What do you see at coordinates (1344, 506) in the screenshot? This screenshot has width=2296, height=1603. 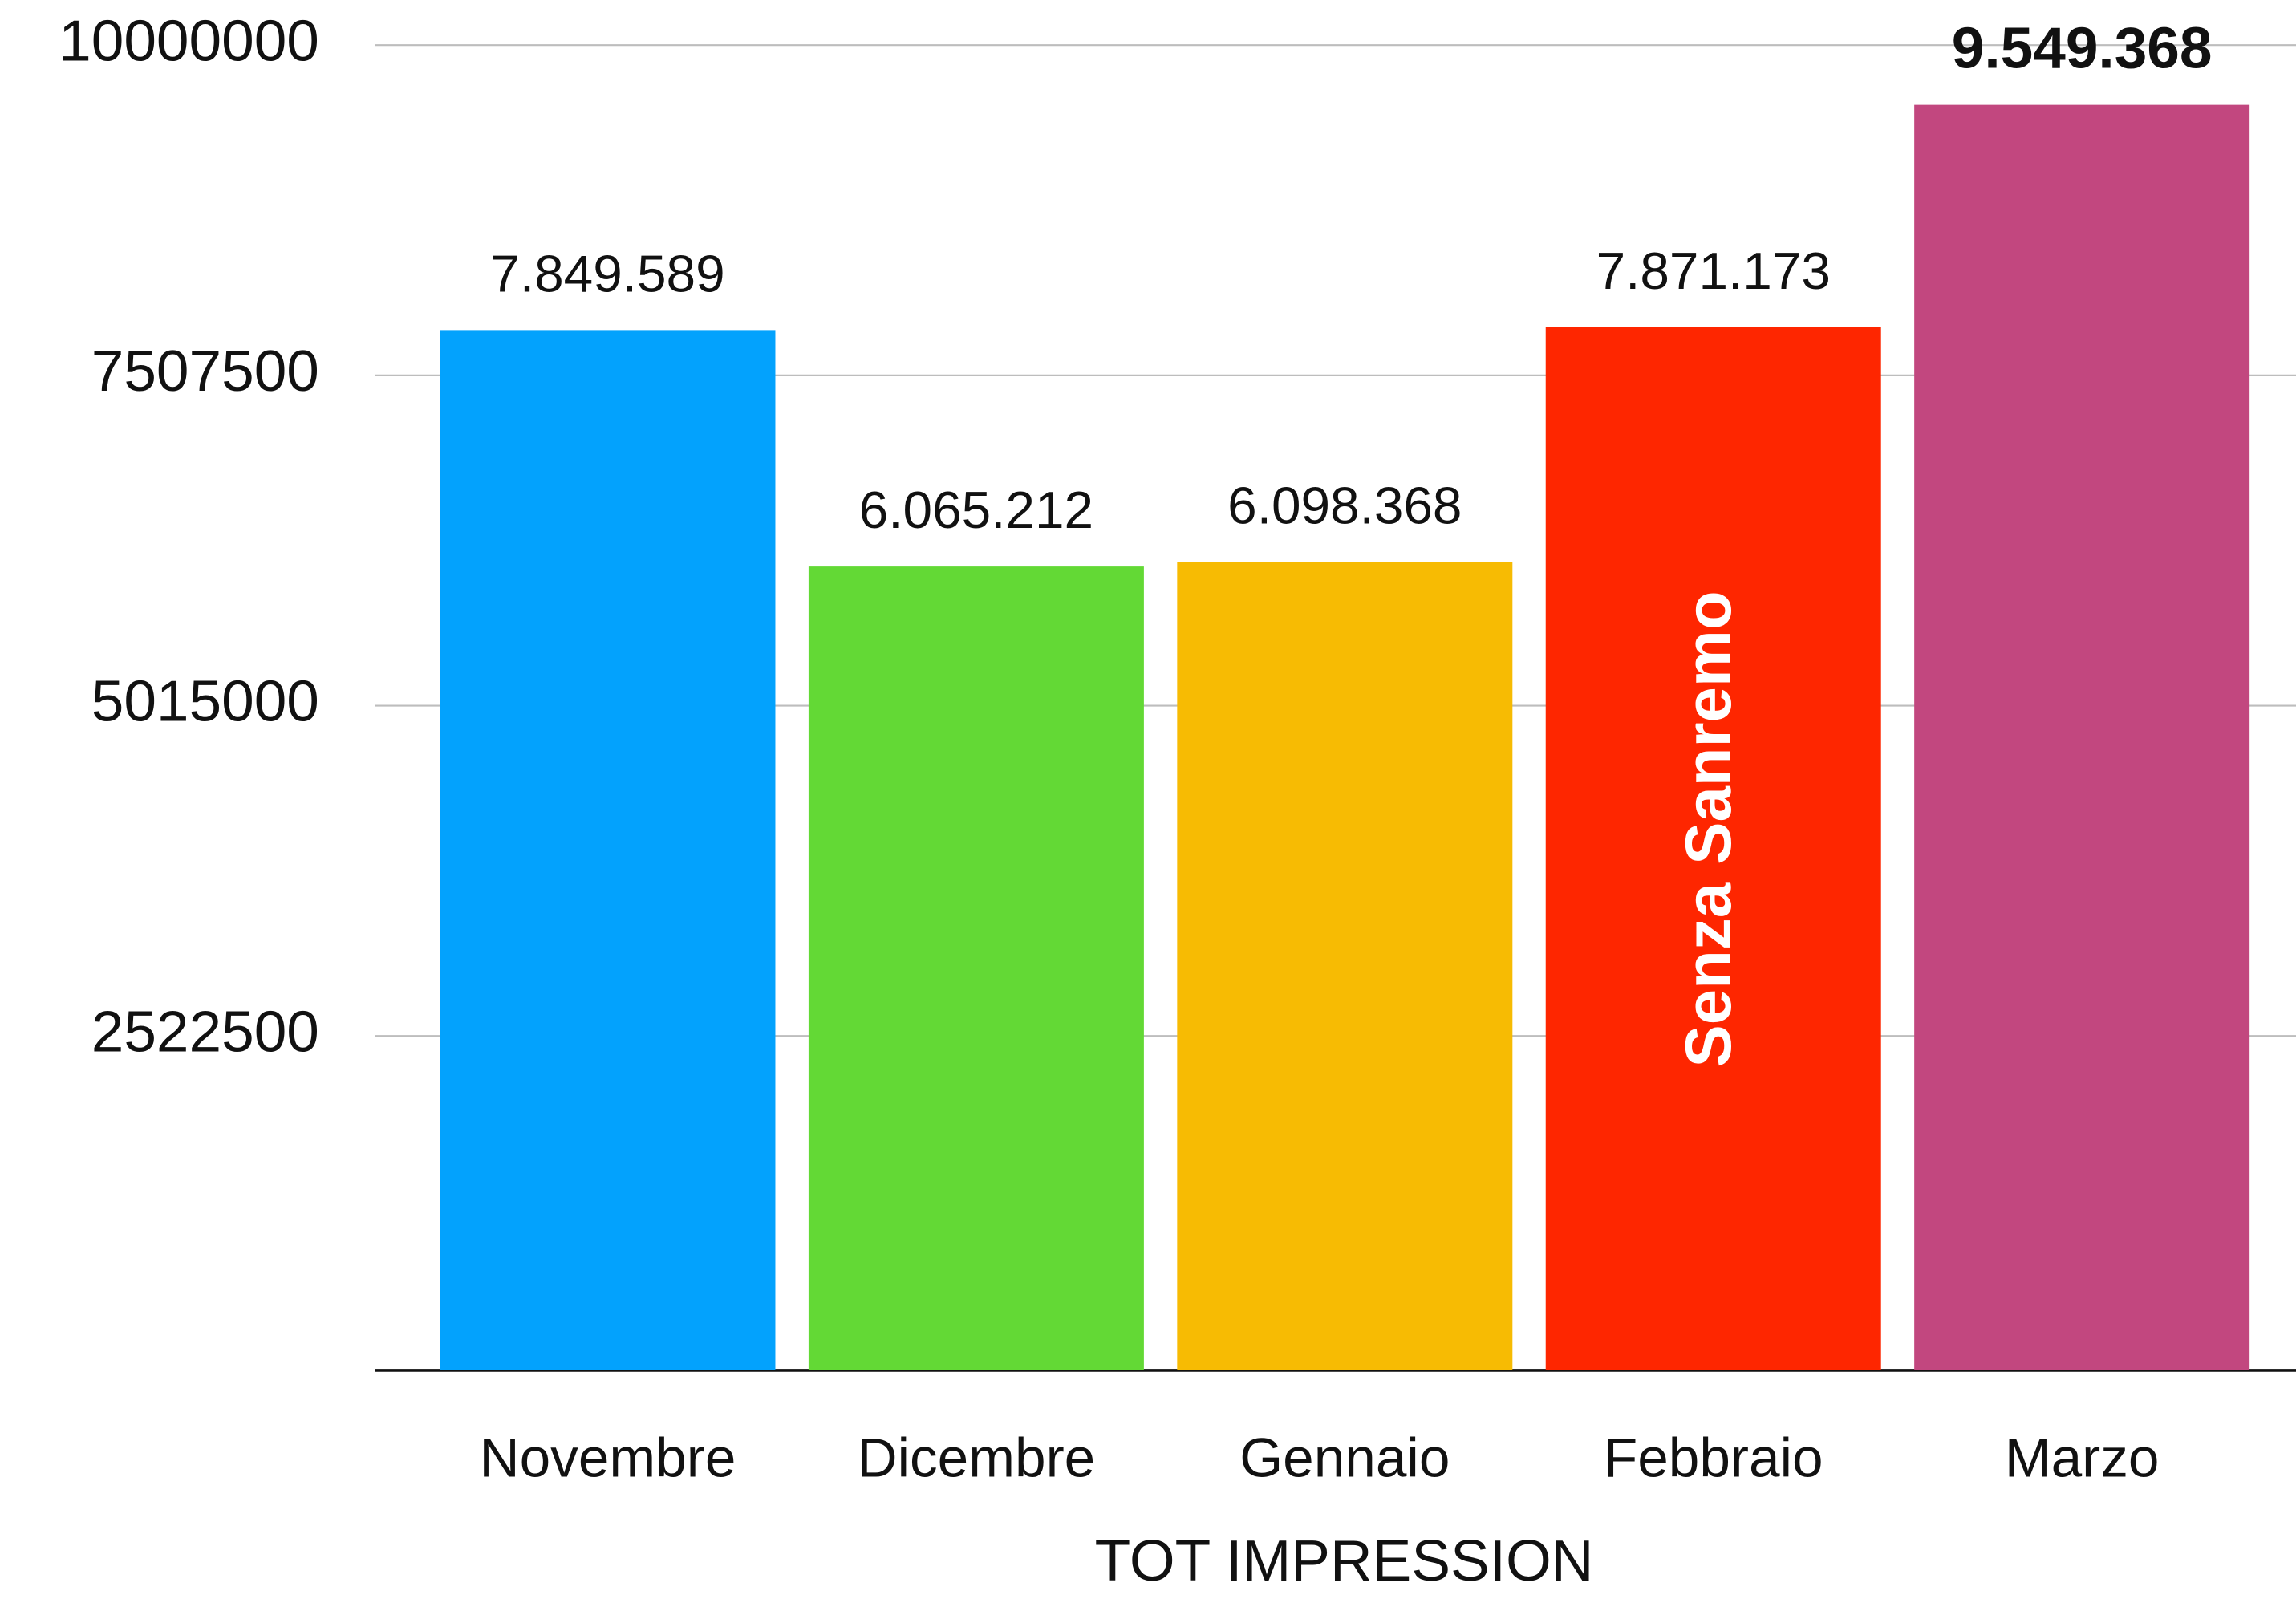 I see `data-label: 6.098.368` at bounding box center [1344, 506].